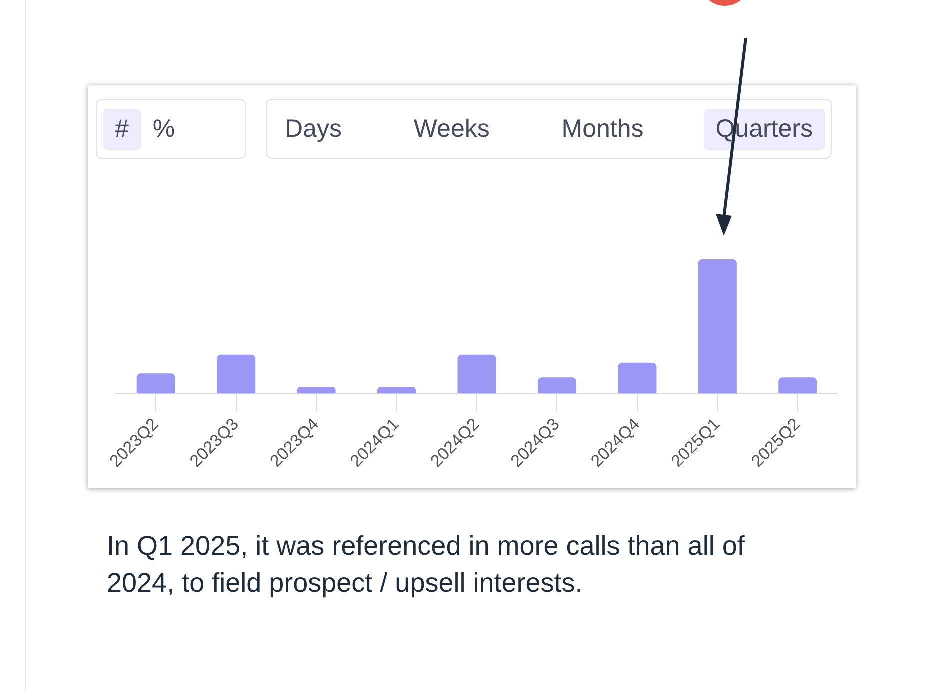 The width and height of the screenshot is (942, 692). Describe the element at coordinates (313, 129) in the screenshot. I see `text: Days` at that location.